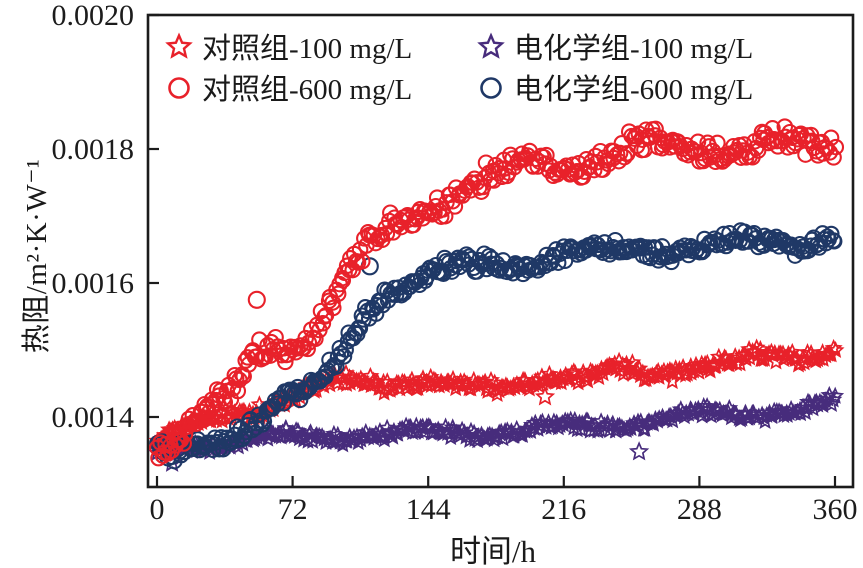 Image resolution: width=863 pixels, height=568 pixels. What do you see at coordinates (307, 89) in the screenshot?
I see `legend-label: 对照组-600 mg/L` at bounding box center [307, 89].